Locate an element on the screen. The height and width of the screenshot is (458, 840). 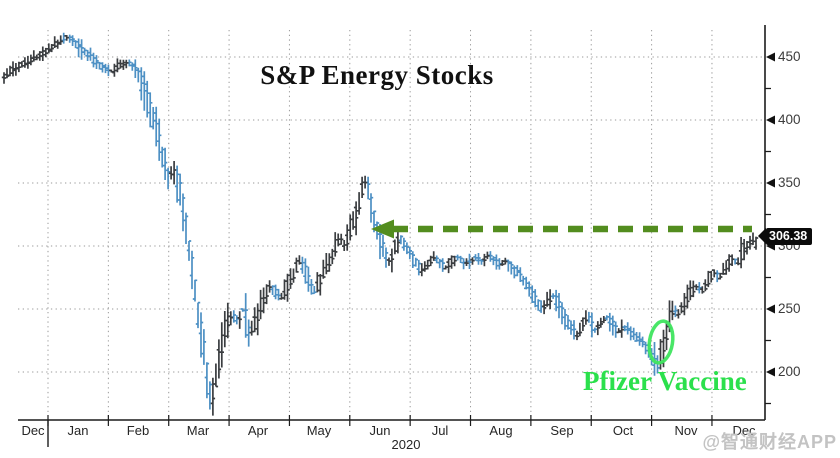
y-axis-price-label: 400 is located at coordinates (789, 119).